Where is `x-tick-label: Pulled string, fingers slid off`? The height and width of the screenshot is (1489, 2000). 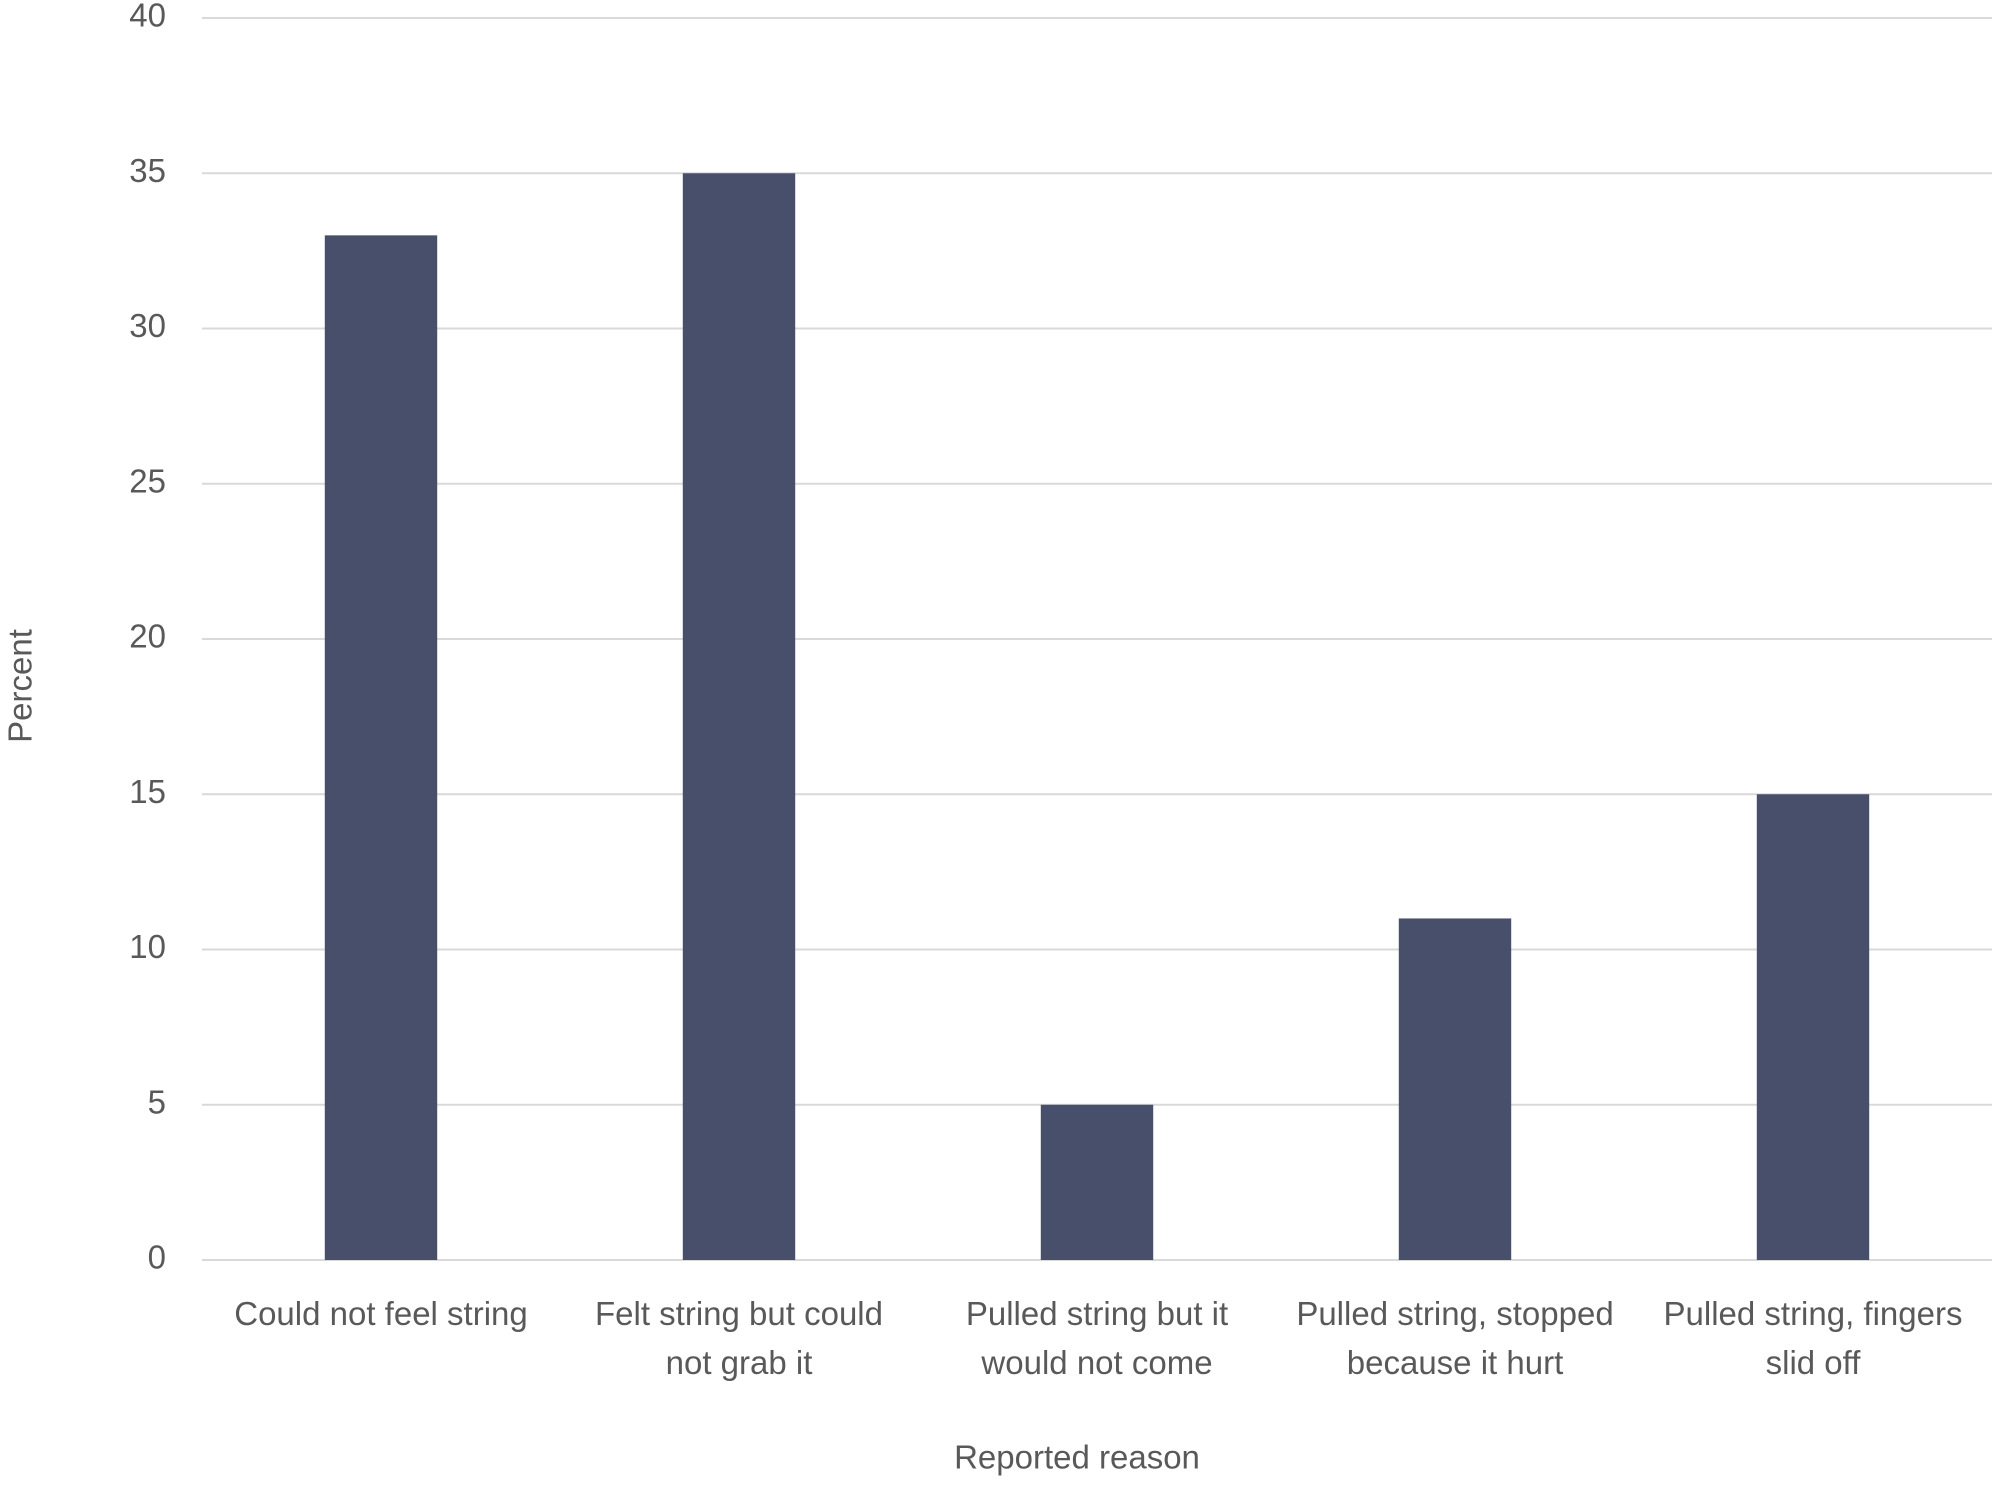 x-tick-label: Pulled string, fingers slid off is located at coordinates (1813, 1338).